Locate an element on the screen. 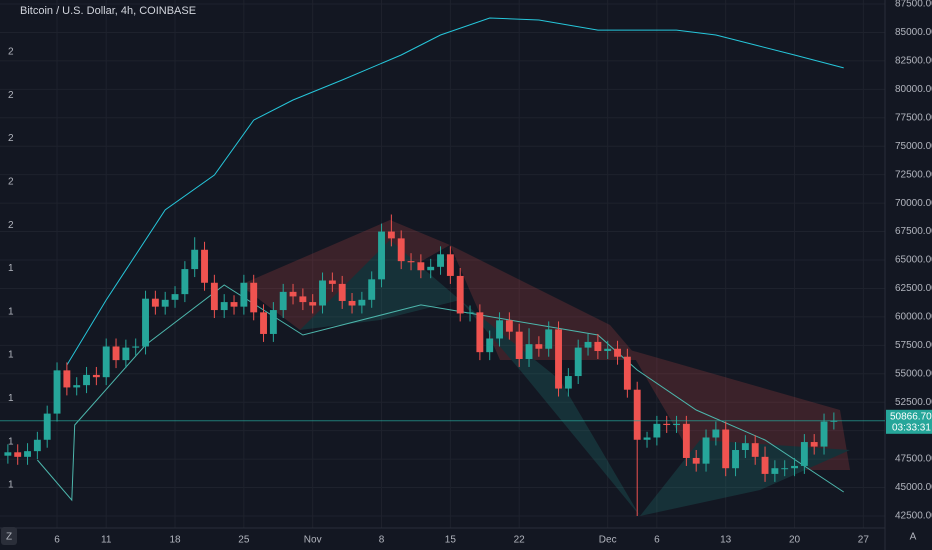 The width and height of the screenshot is (932, 550). chart-title: Bitcoin / U.S. Dollar, 4h, COINBASE is located at coordinates (108, 11).